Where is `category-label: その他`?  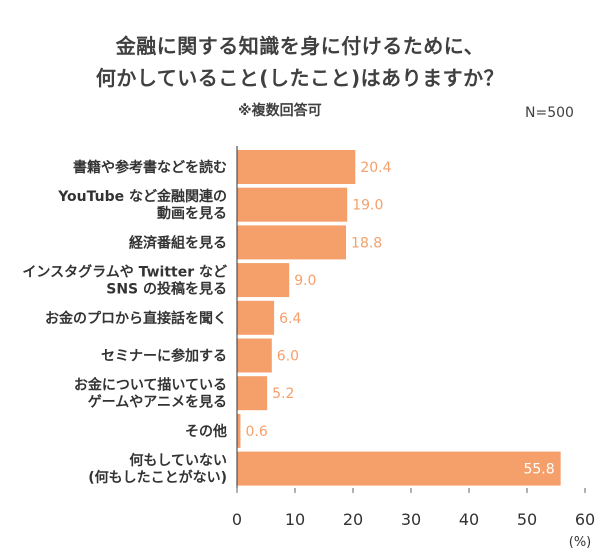 category-label: その他 is located at coordinates (206, 431).